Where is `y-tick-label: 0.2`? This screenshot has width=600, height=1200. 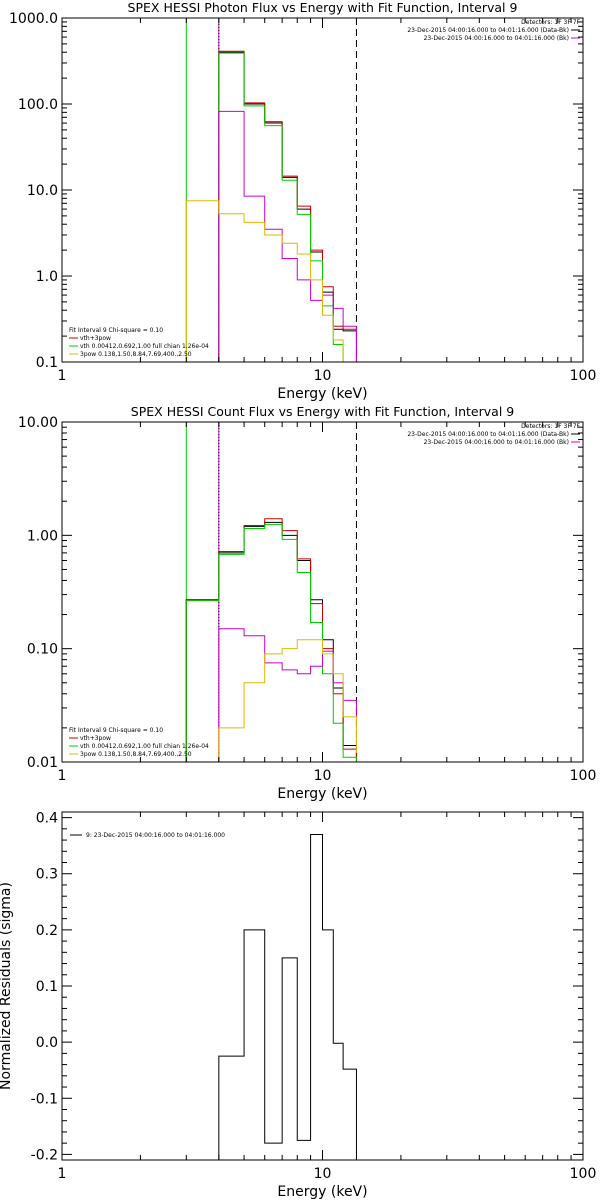 y-tick-label: 0.2 is located at coordinates (47, 931).